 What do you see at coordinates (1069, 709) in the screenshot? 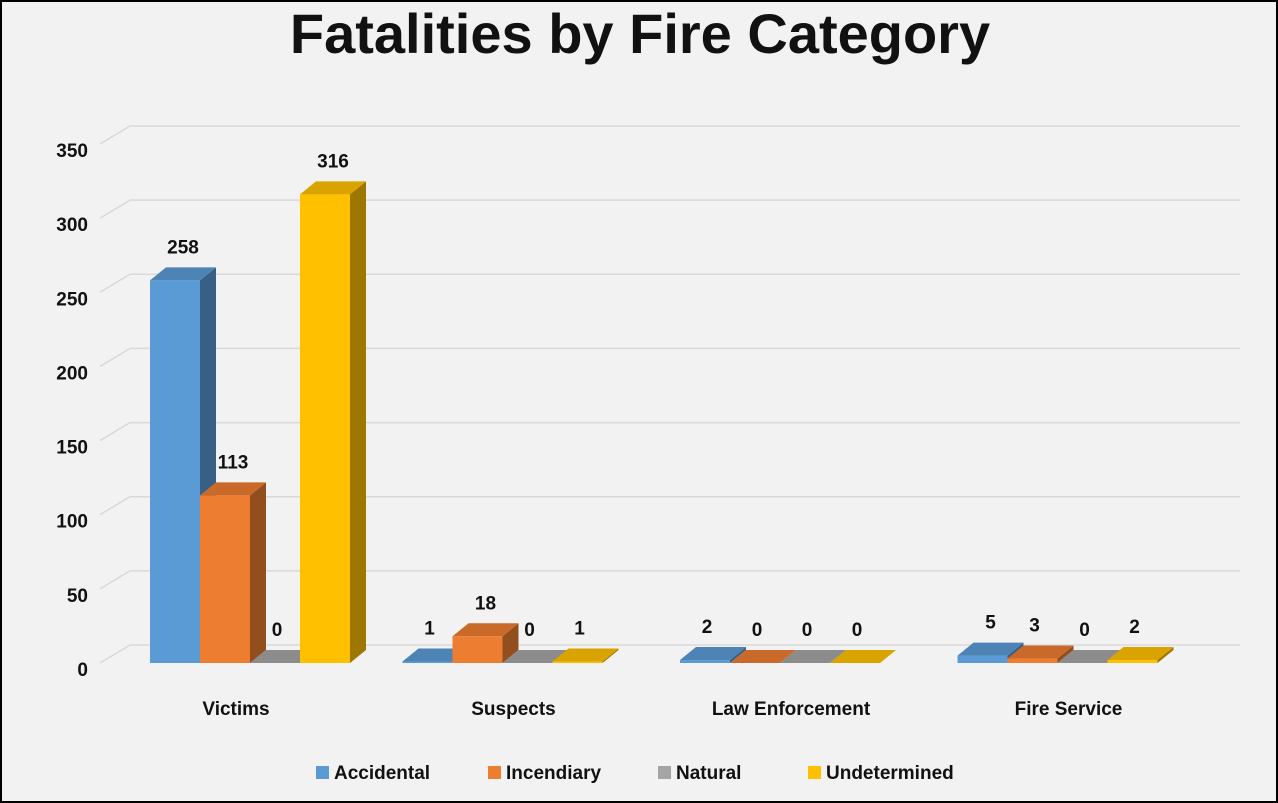
I see `x-tick-label: Fire Service` at bounding box center [1069, 709].